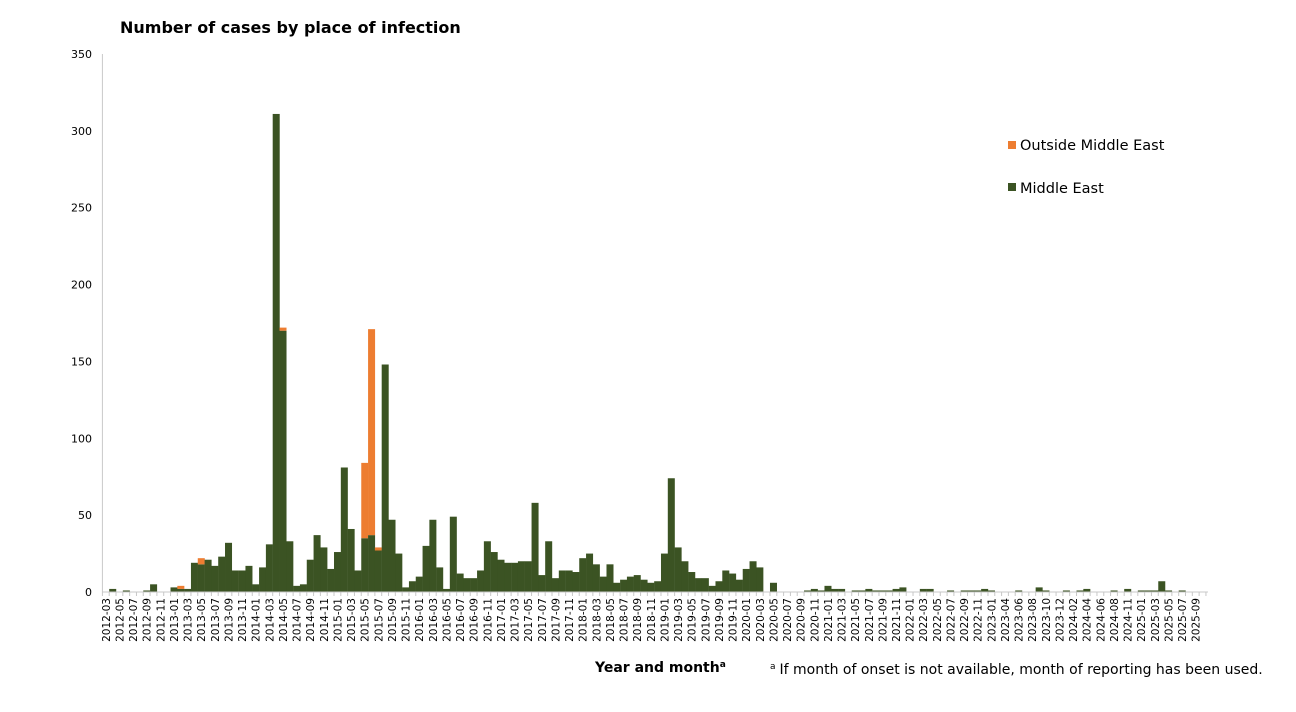 The image size is (1296, 712). What do you see at coordinates (488, 620) in the screenshot?
I see `x-tick-label: 2016-11` at bounding box center [488, 620].